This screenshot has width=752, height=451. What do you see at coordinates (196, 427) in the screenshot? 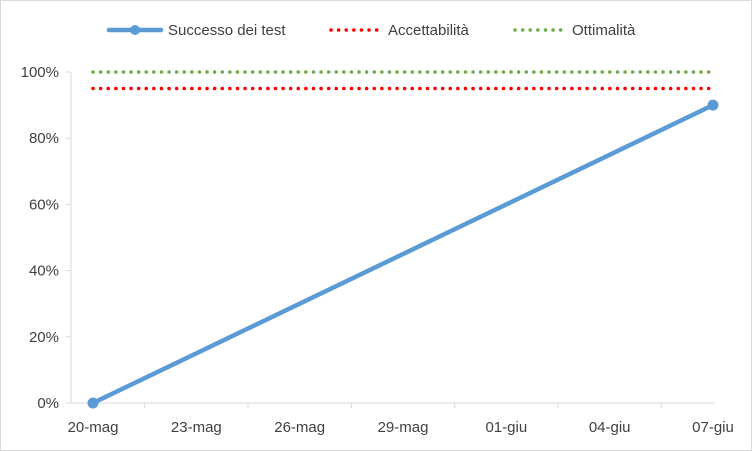
I see `x-tick-label: 23-mag` at bounding box center [196, 427].